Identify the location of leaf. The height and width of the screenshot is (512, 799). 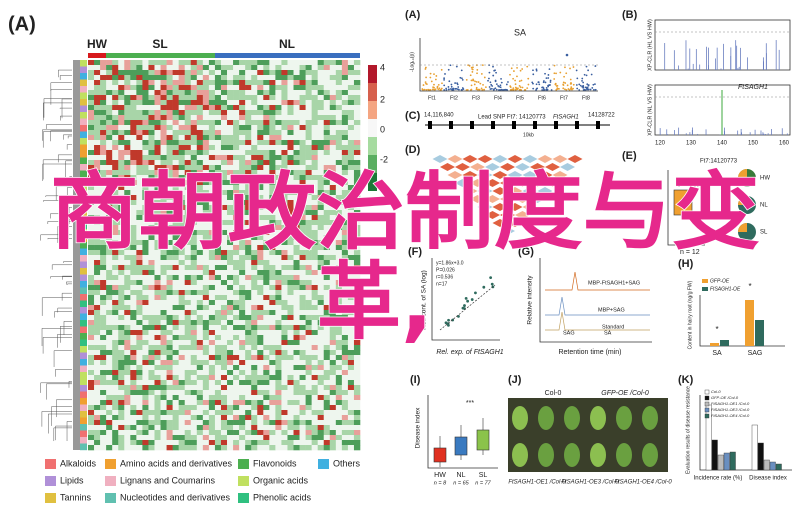
(624, 418).